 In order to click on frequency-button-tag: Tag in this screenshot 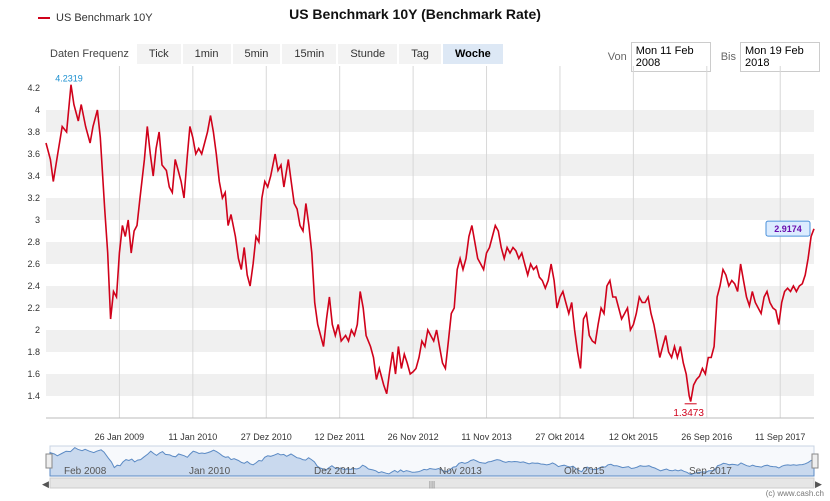, I will do `click(420, 54)`.